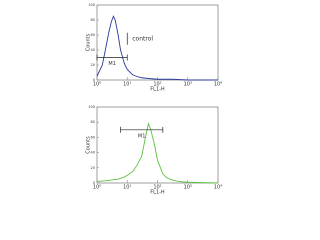 The image size is (320, 240). I want to click on annotation: control, so click(142, 38).